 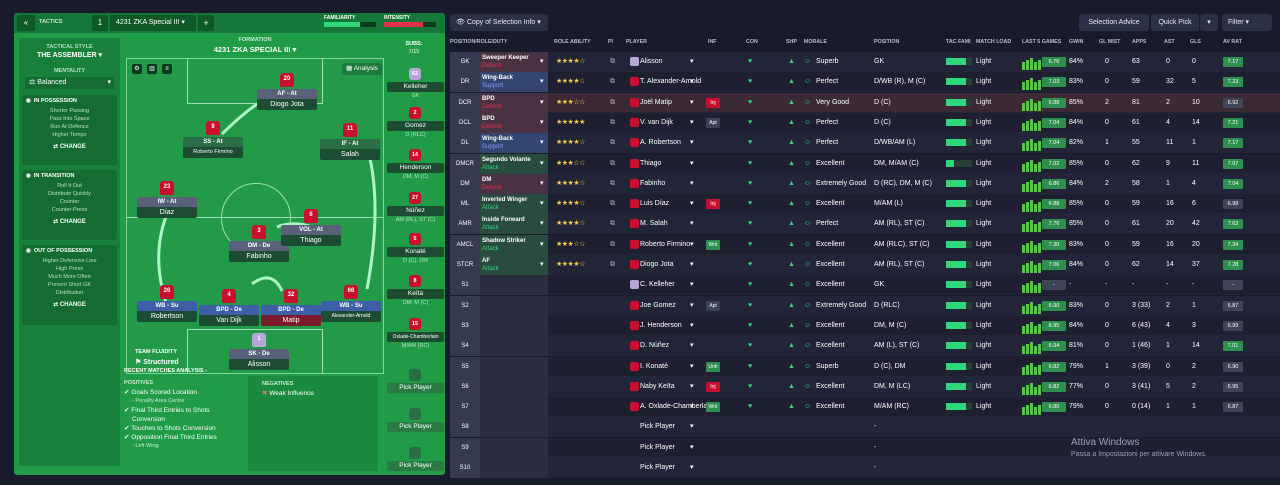 What do you see at coordinates (255, 49) in the screenshot?
I see `formation-selector: 4231 ZKA SPECIAL III ▾` at bounding box center [255, 49].